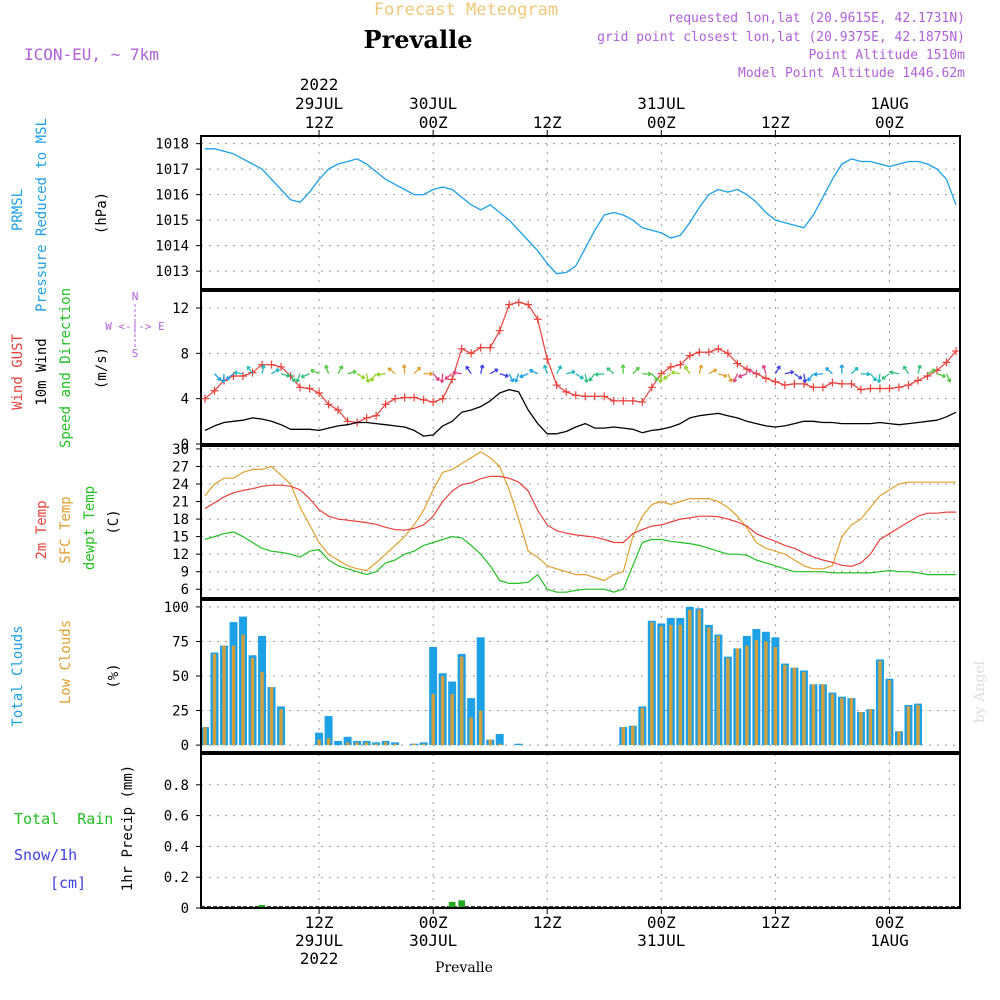 The width and height of the screenshot is (1000, 1000). What do you see at coordinates (886, 55) in the screenshot?
I see `point-altitude: Point Altitude 1510m` at bounding box center [886, 55].